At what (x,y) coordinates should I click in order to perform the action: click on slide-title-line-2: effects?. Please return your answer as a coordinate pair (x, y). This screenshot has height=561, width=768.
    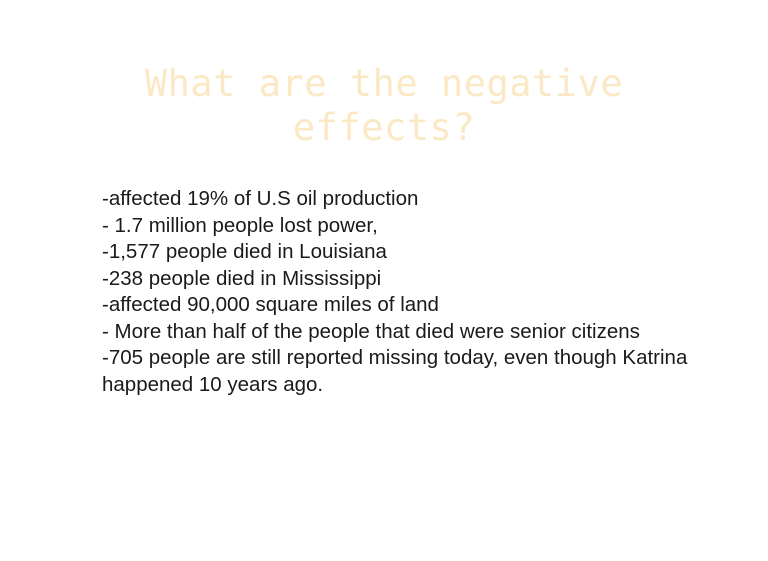
    Looking at the image, I should click on (384, 127).